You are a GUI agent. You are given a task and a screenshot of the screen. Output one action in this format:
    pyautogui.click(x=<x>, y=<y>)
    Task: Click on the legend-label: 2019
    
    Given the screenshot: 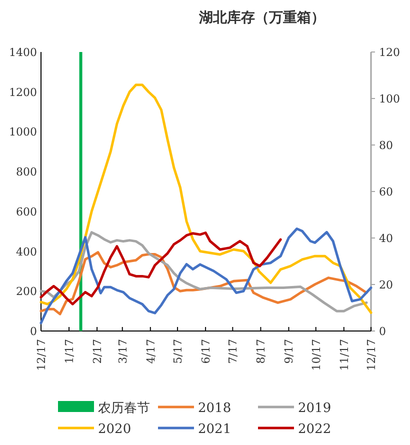 What is the action you would take?
    pyautogui.click(x=315, y=408)
    